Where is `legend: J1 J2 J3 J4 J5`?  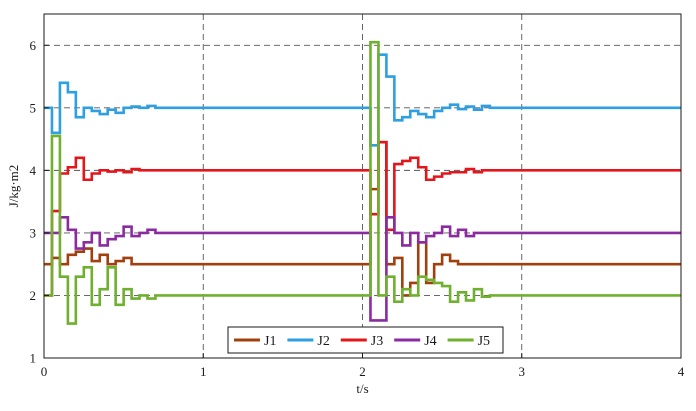 legend: J1 J2 J3 J4 J5 is located at coordinates (365, 340).